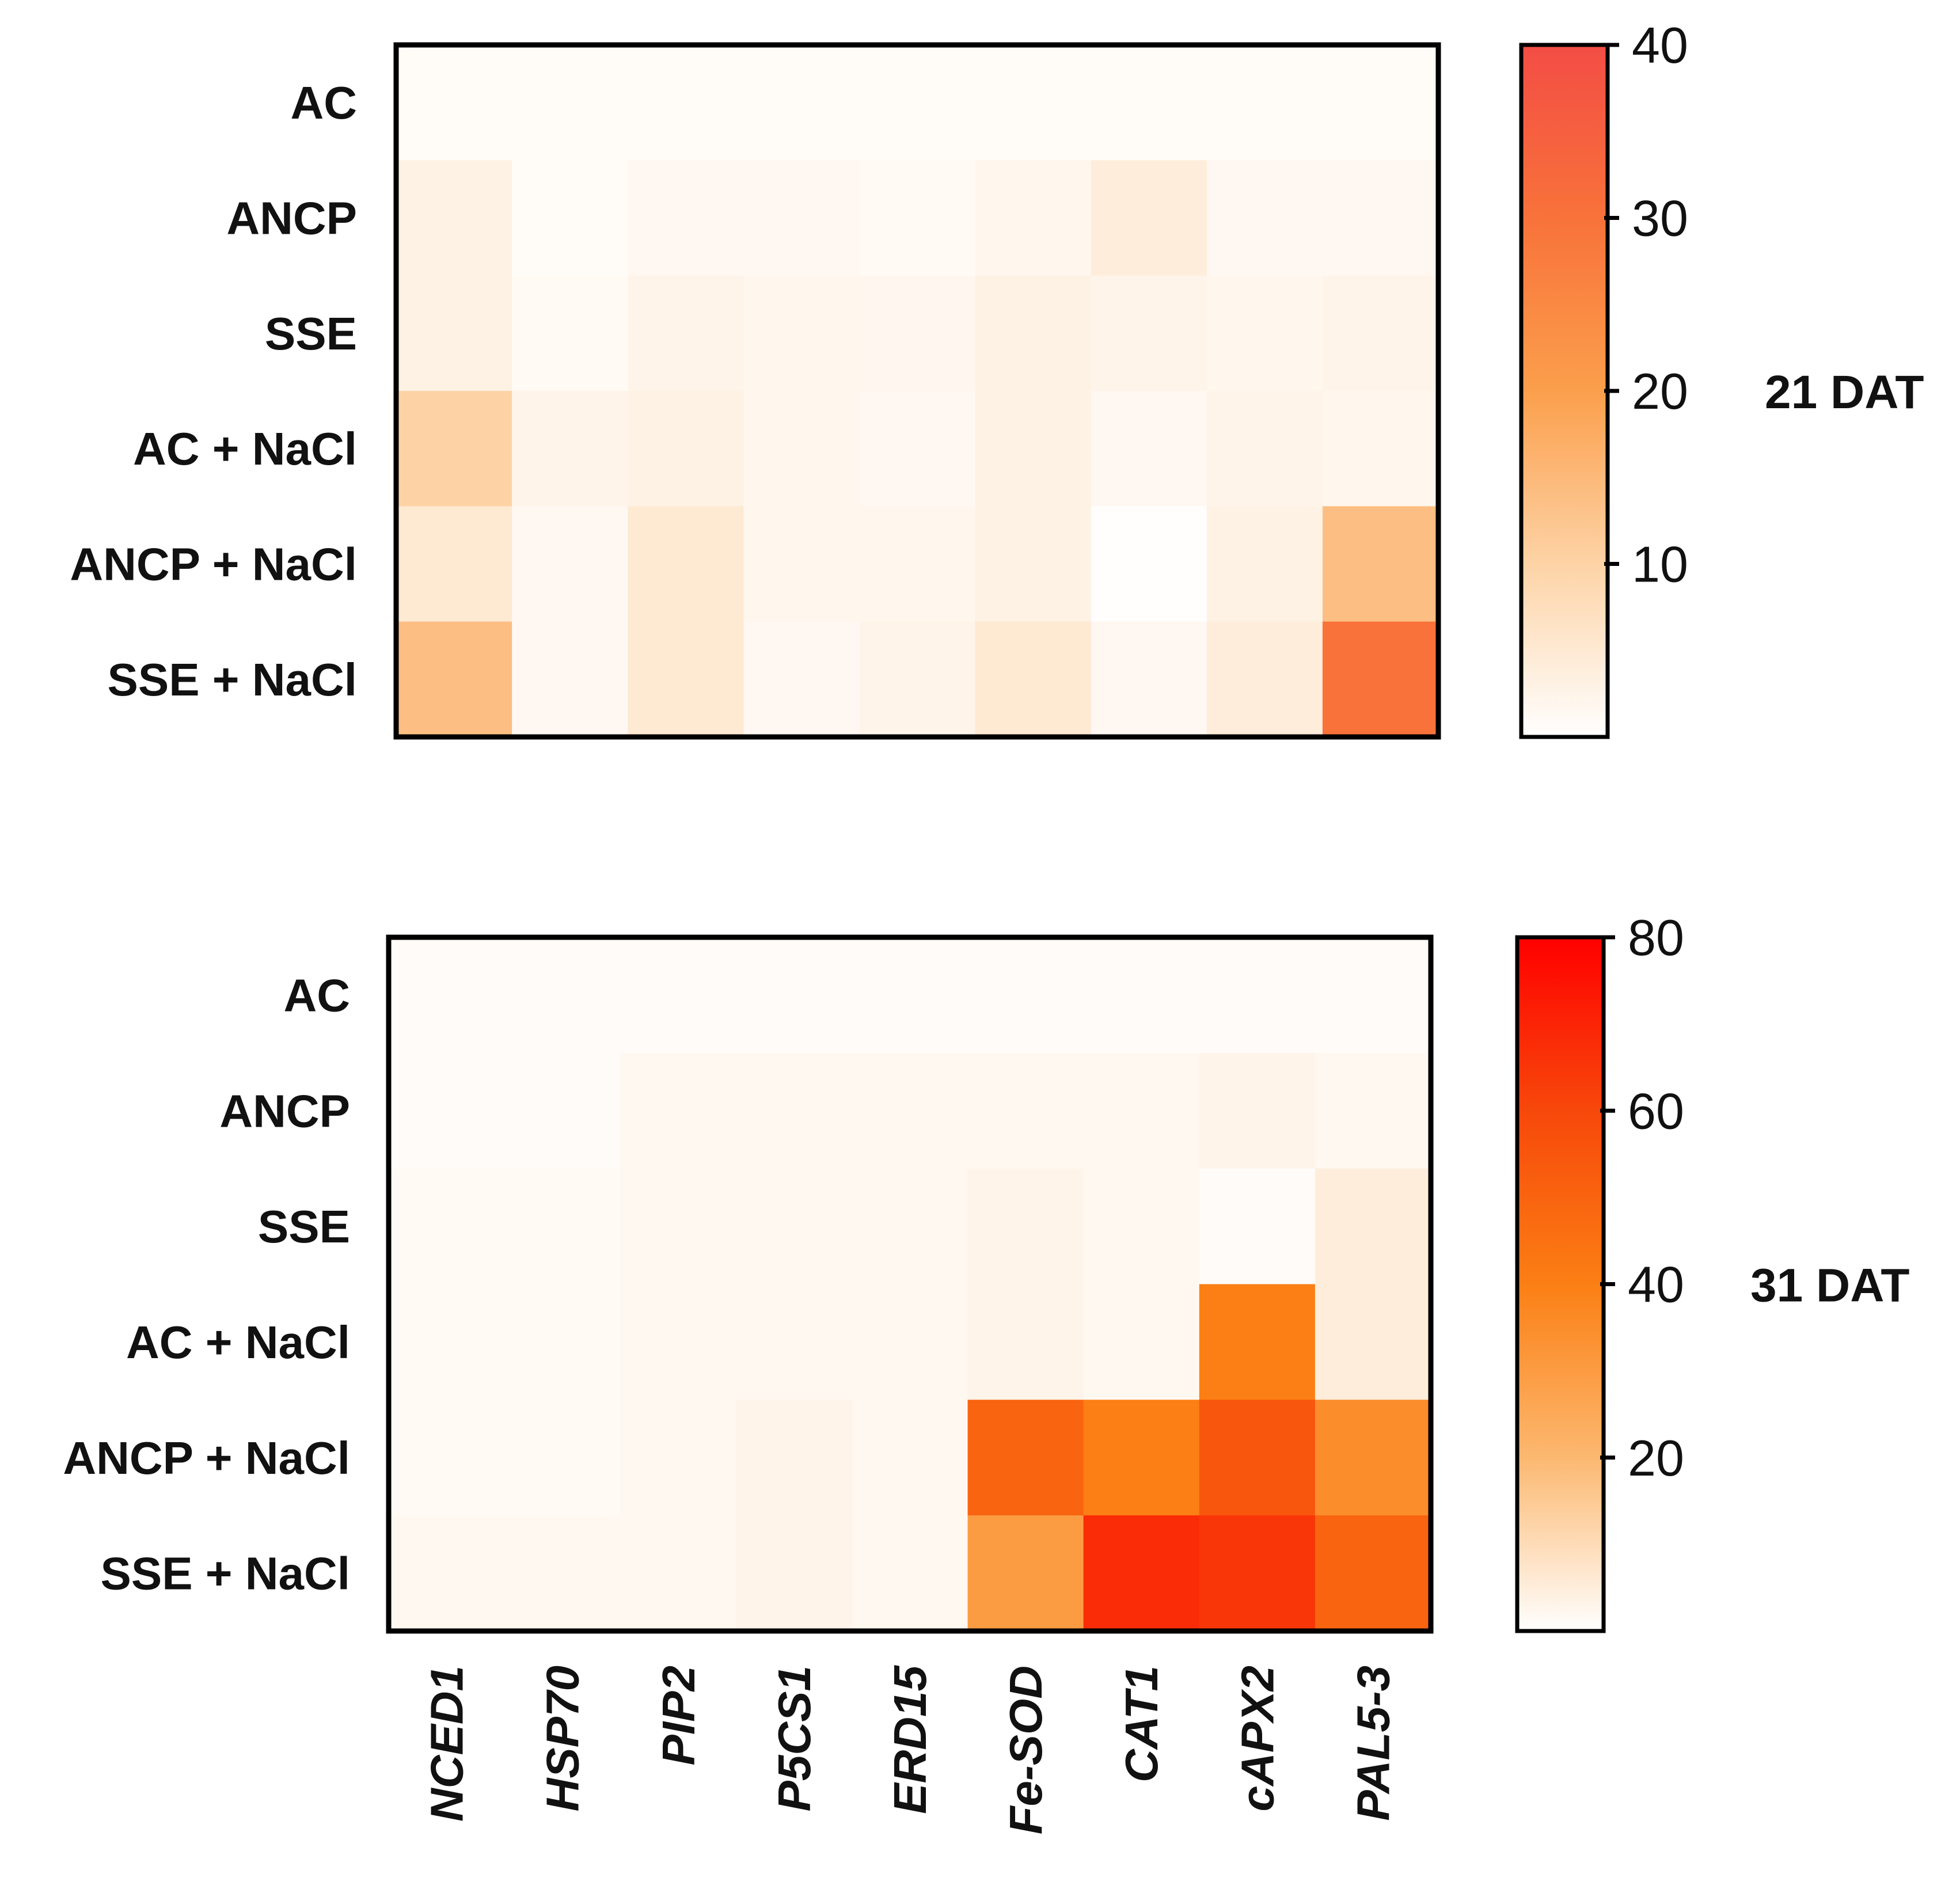  I want to click on colorbar-gradient, so click(1560, 1284).